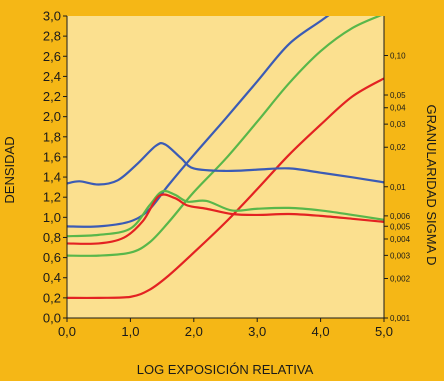  What do you see at coordinates (398, 187) in the screenshot?
I see `y2-tick-label: 0,01` at bounding box center [398, 187].